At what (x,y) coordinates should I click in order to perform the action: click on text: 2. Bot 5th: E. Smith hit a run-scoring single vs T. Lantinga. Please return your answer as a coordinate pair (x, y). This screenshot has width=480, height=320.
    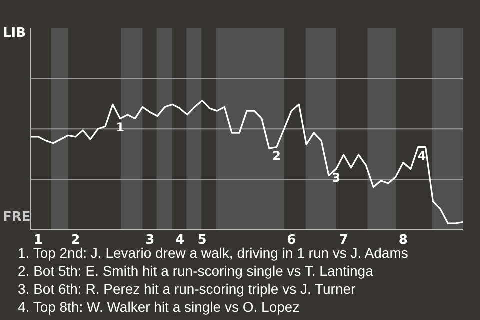
    Looking at the image, I should click on (196, 271).